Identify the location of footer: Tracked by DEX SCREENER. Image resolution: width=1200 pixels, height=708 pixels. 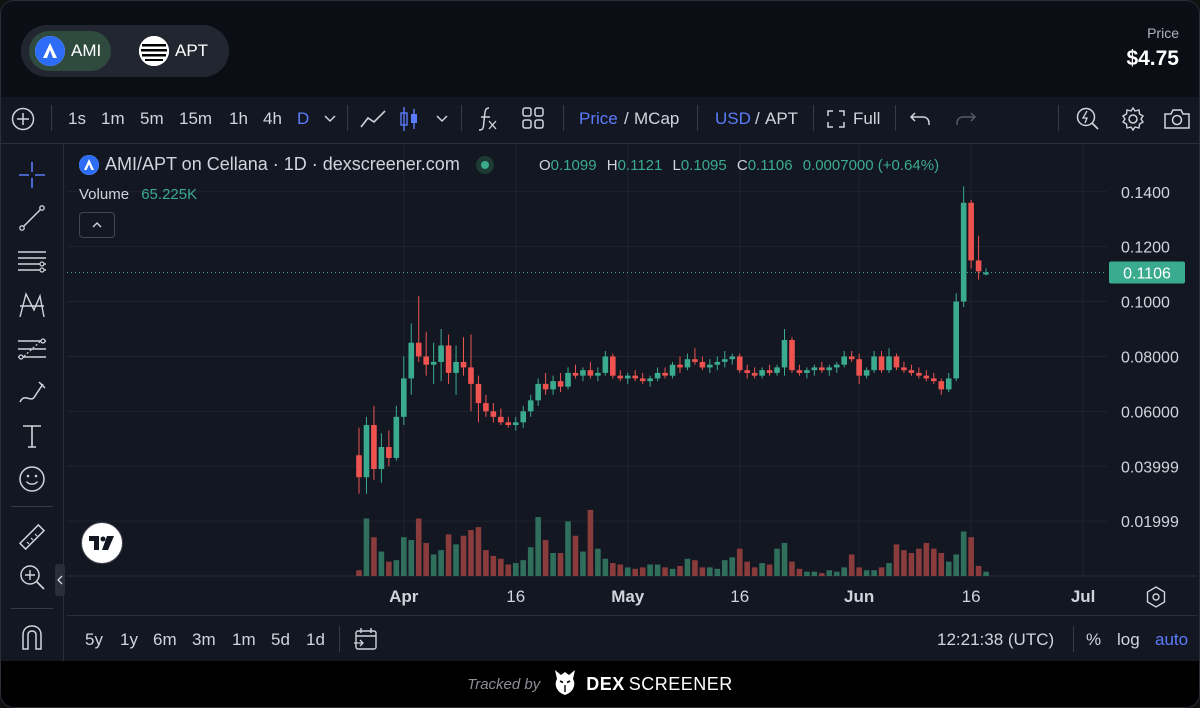
(600, 684).